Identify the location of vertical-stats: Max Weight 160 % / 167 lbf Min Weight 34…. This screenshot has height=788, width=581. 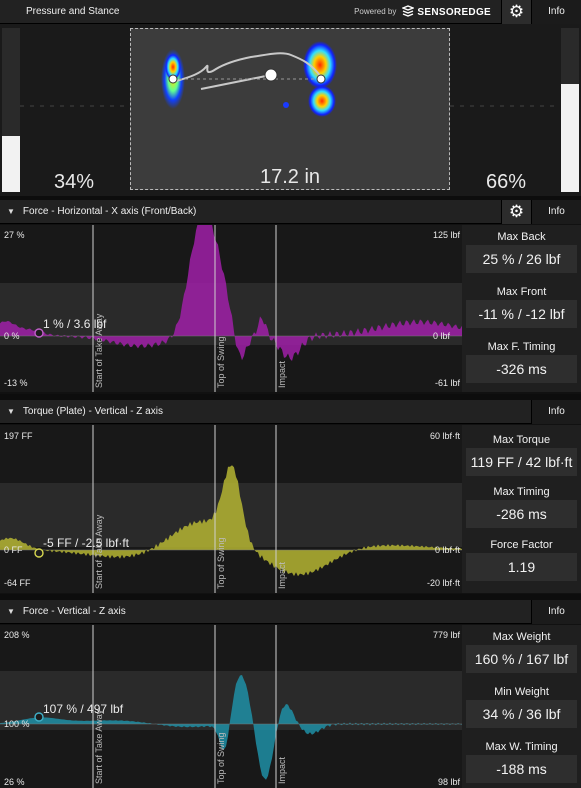
(521, 706).